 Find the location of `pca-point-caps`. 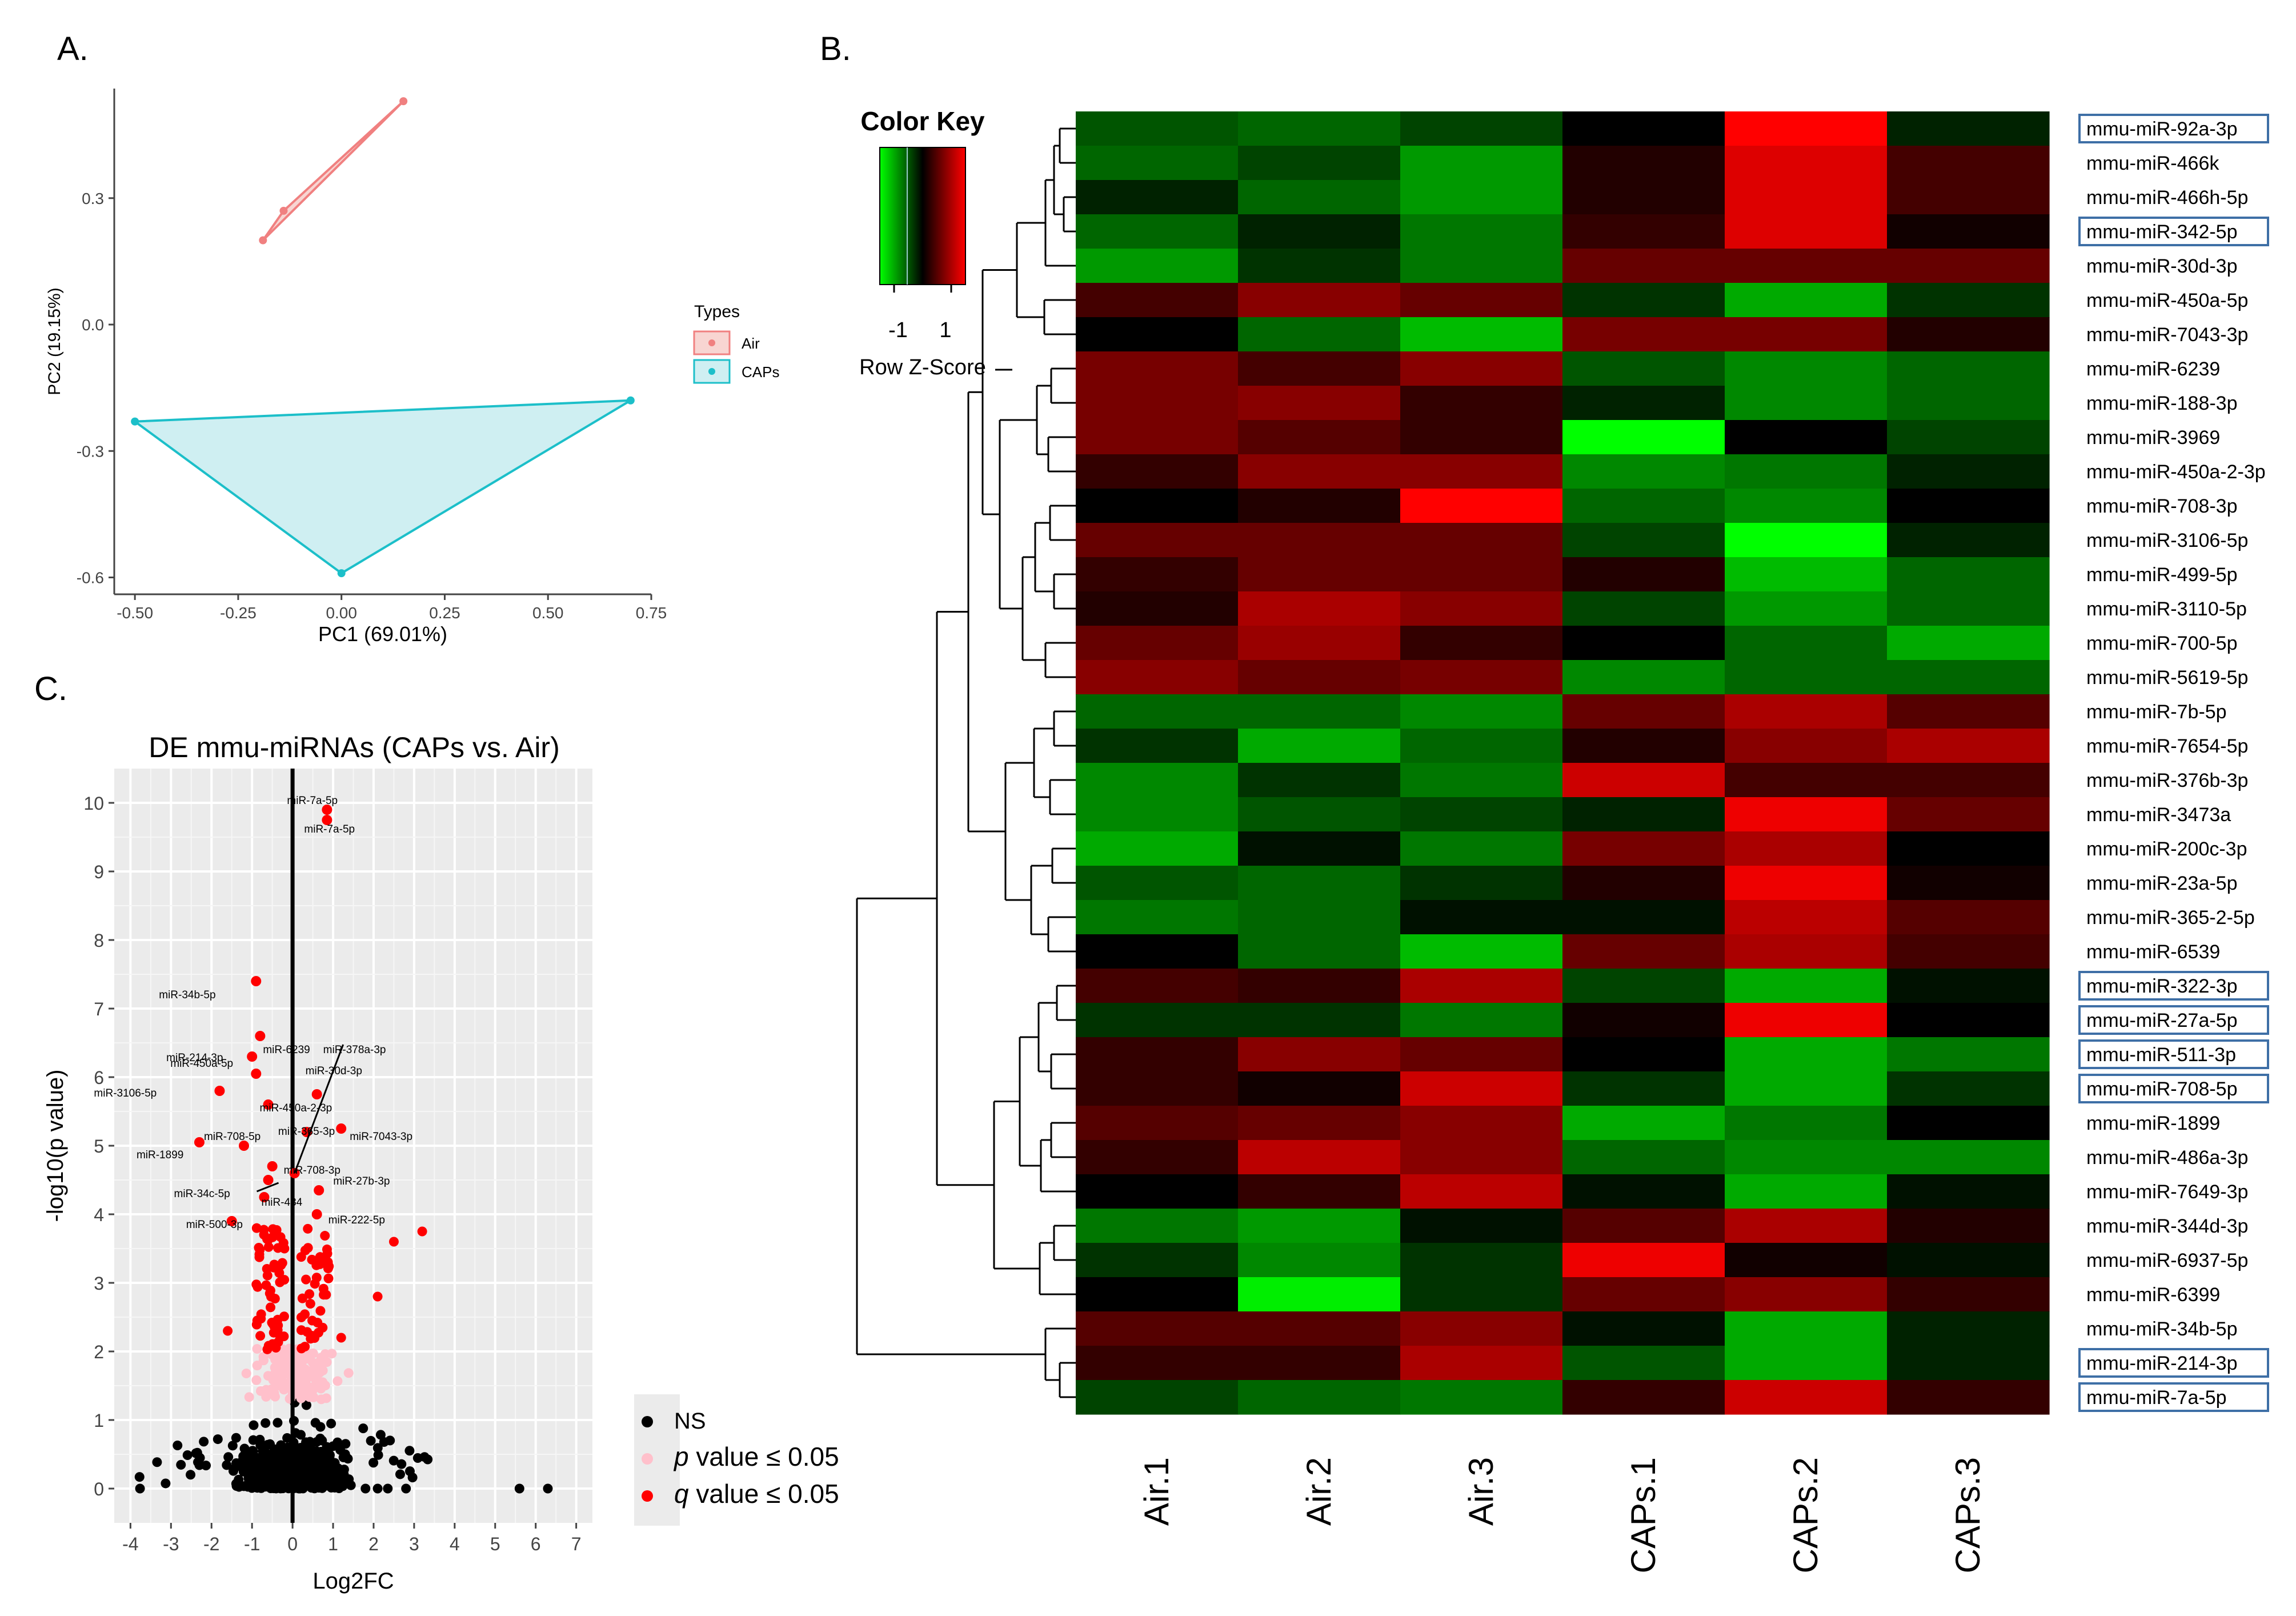

pca-point-caps is located at coordinates (630, 400).